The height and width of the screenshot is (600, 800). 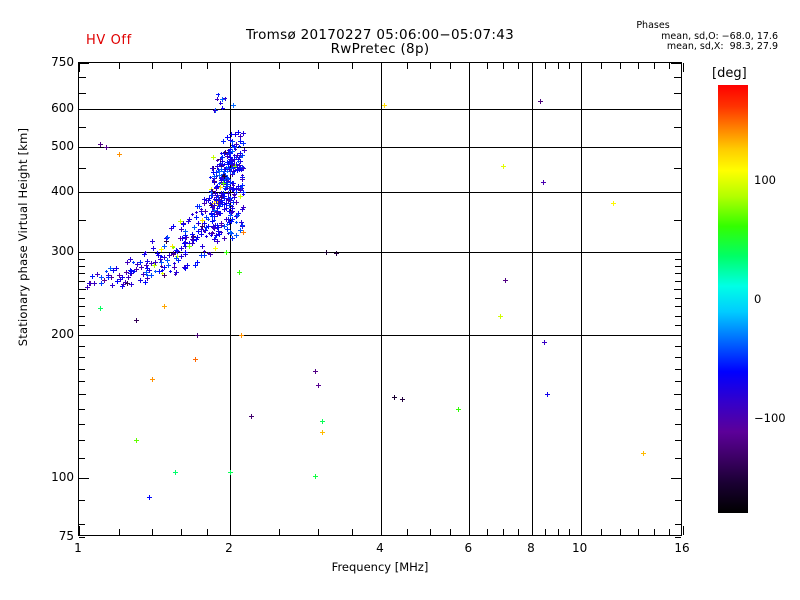 What do you see at coordinates (380, 252) in the screenshot?
I see `gridline-horizontal` at bounding box center [380, 252].